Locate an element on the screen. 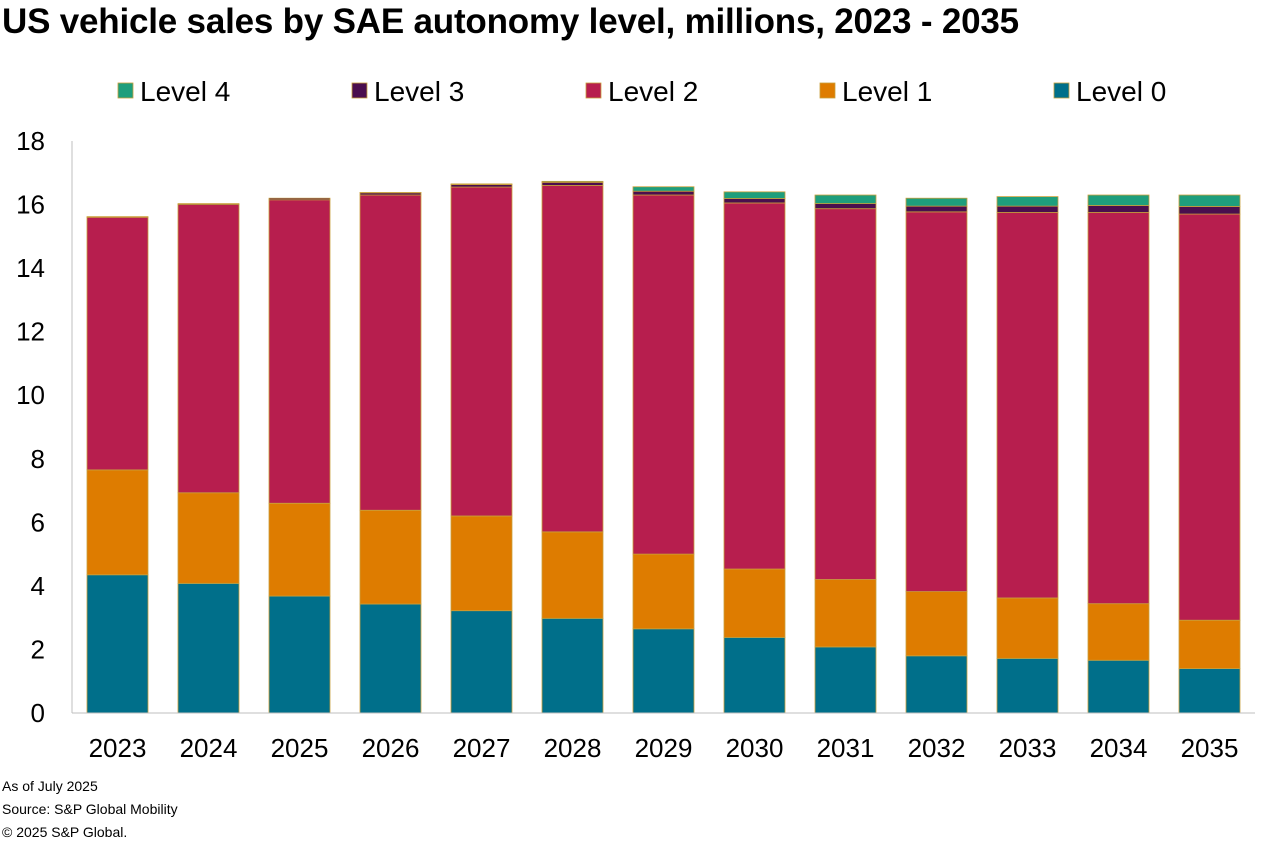  bar-level-1-2032 is located at coordinates (936, 624).